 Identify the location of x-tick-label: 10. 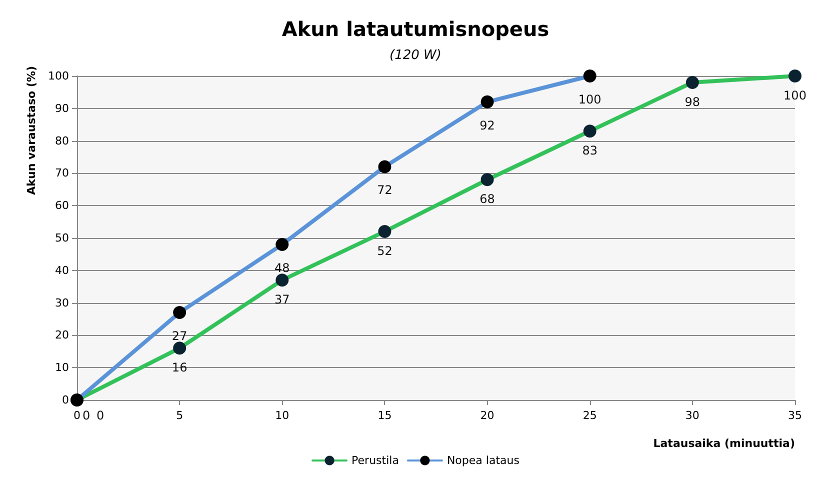
(282, 415).